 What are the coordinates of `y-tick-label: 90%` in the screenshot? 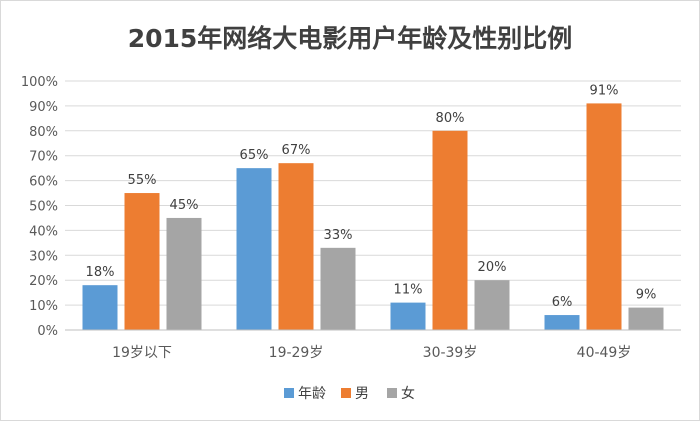 It's located at (43, 107).